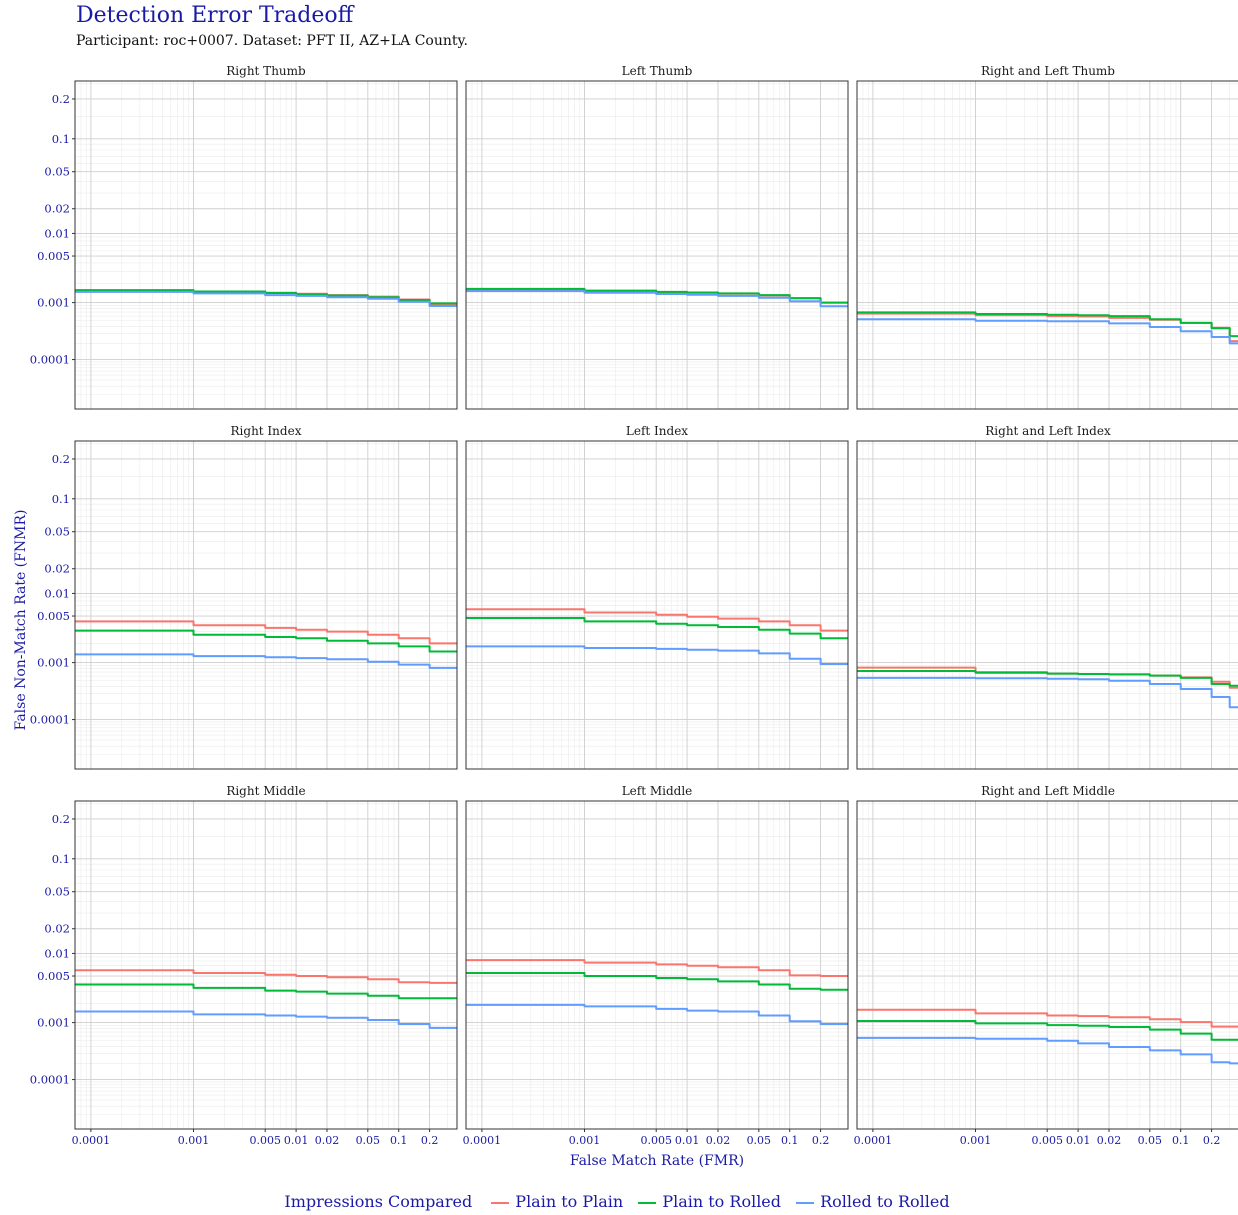 This screenshot has height=1215, width=1238. What do you see at coordinates (657, 431) in the screenshot?
I see `panel-title-left-index: Left Index` at bounding box center [657, 431].